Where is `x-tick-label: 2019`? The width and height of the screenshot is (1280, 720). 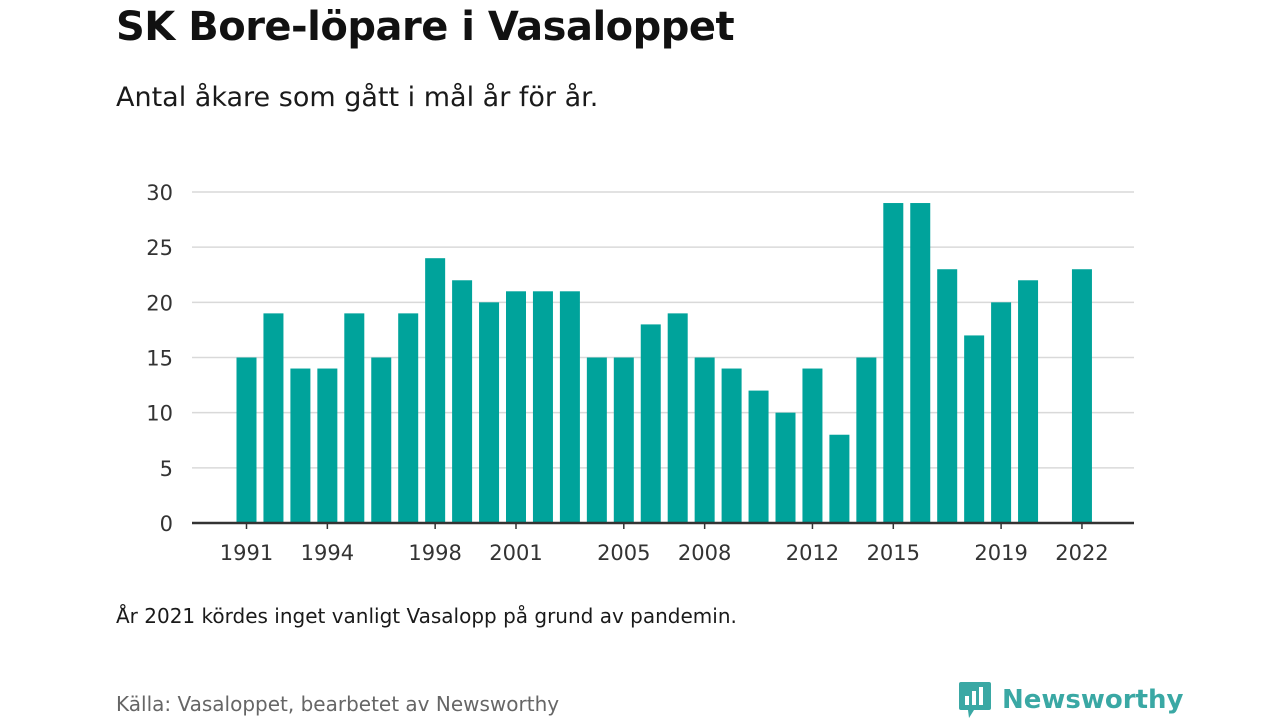 x-tick-label: 2019 is located at coordinates (1000, 553).